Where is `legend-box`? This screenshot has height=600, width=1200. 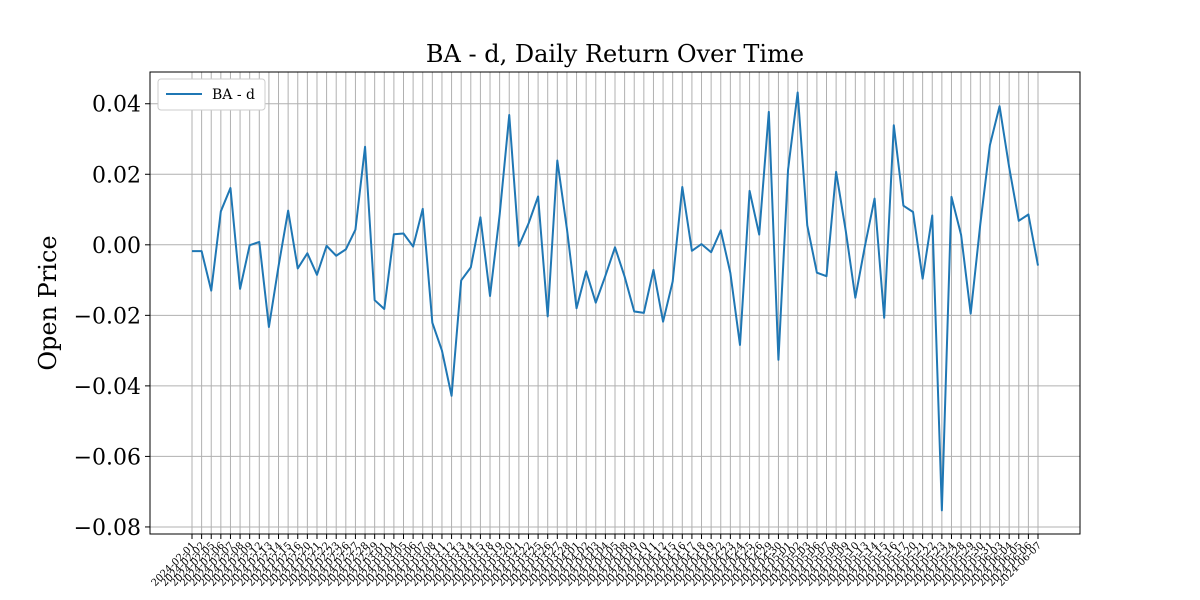
legend-box is located at coordinates (211, 94).